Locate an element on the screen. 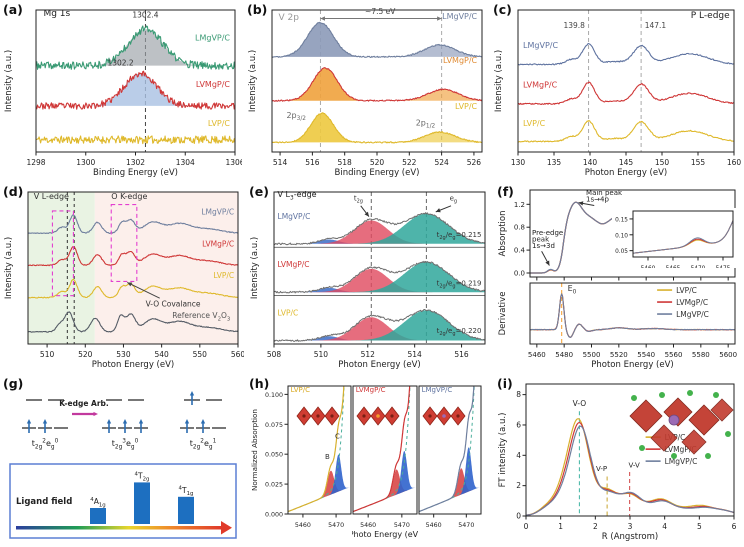  svg-text: 160 is located at coordinates (734, 162).